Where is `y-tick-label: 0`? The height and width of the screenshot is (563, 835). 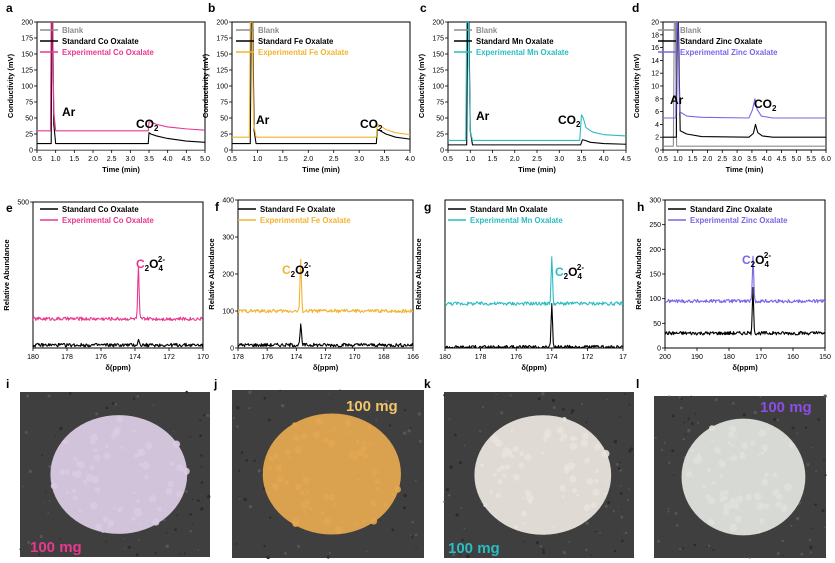 y-tick-label: 0 is located at coordinates (232, 349).